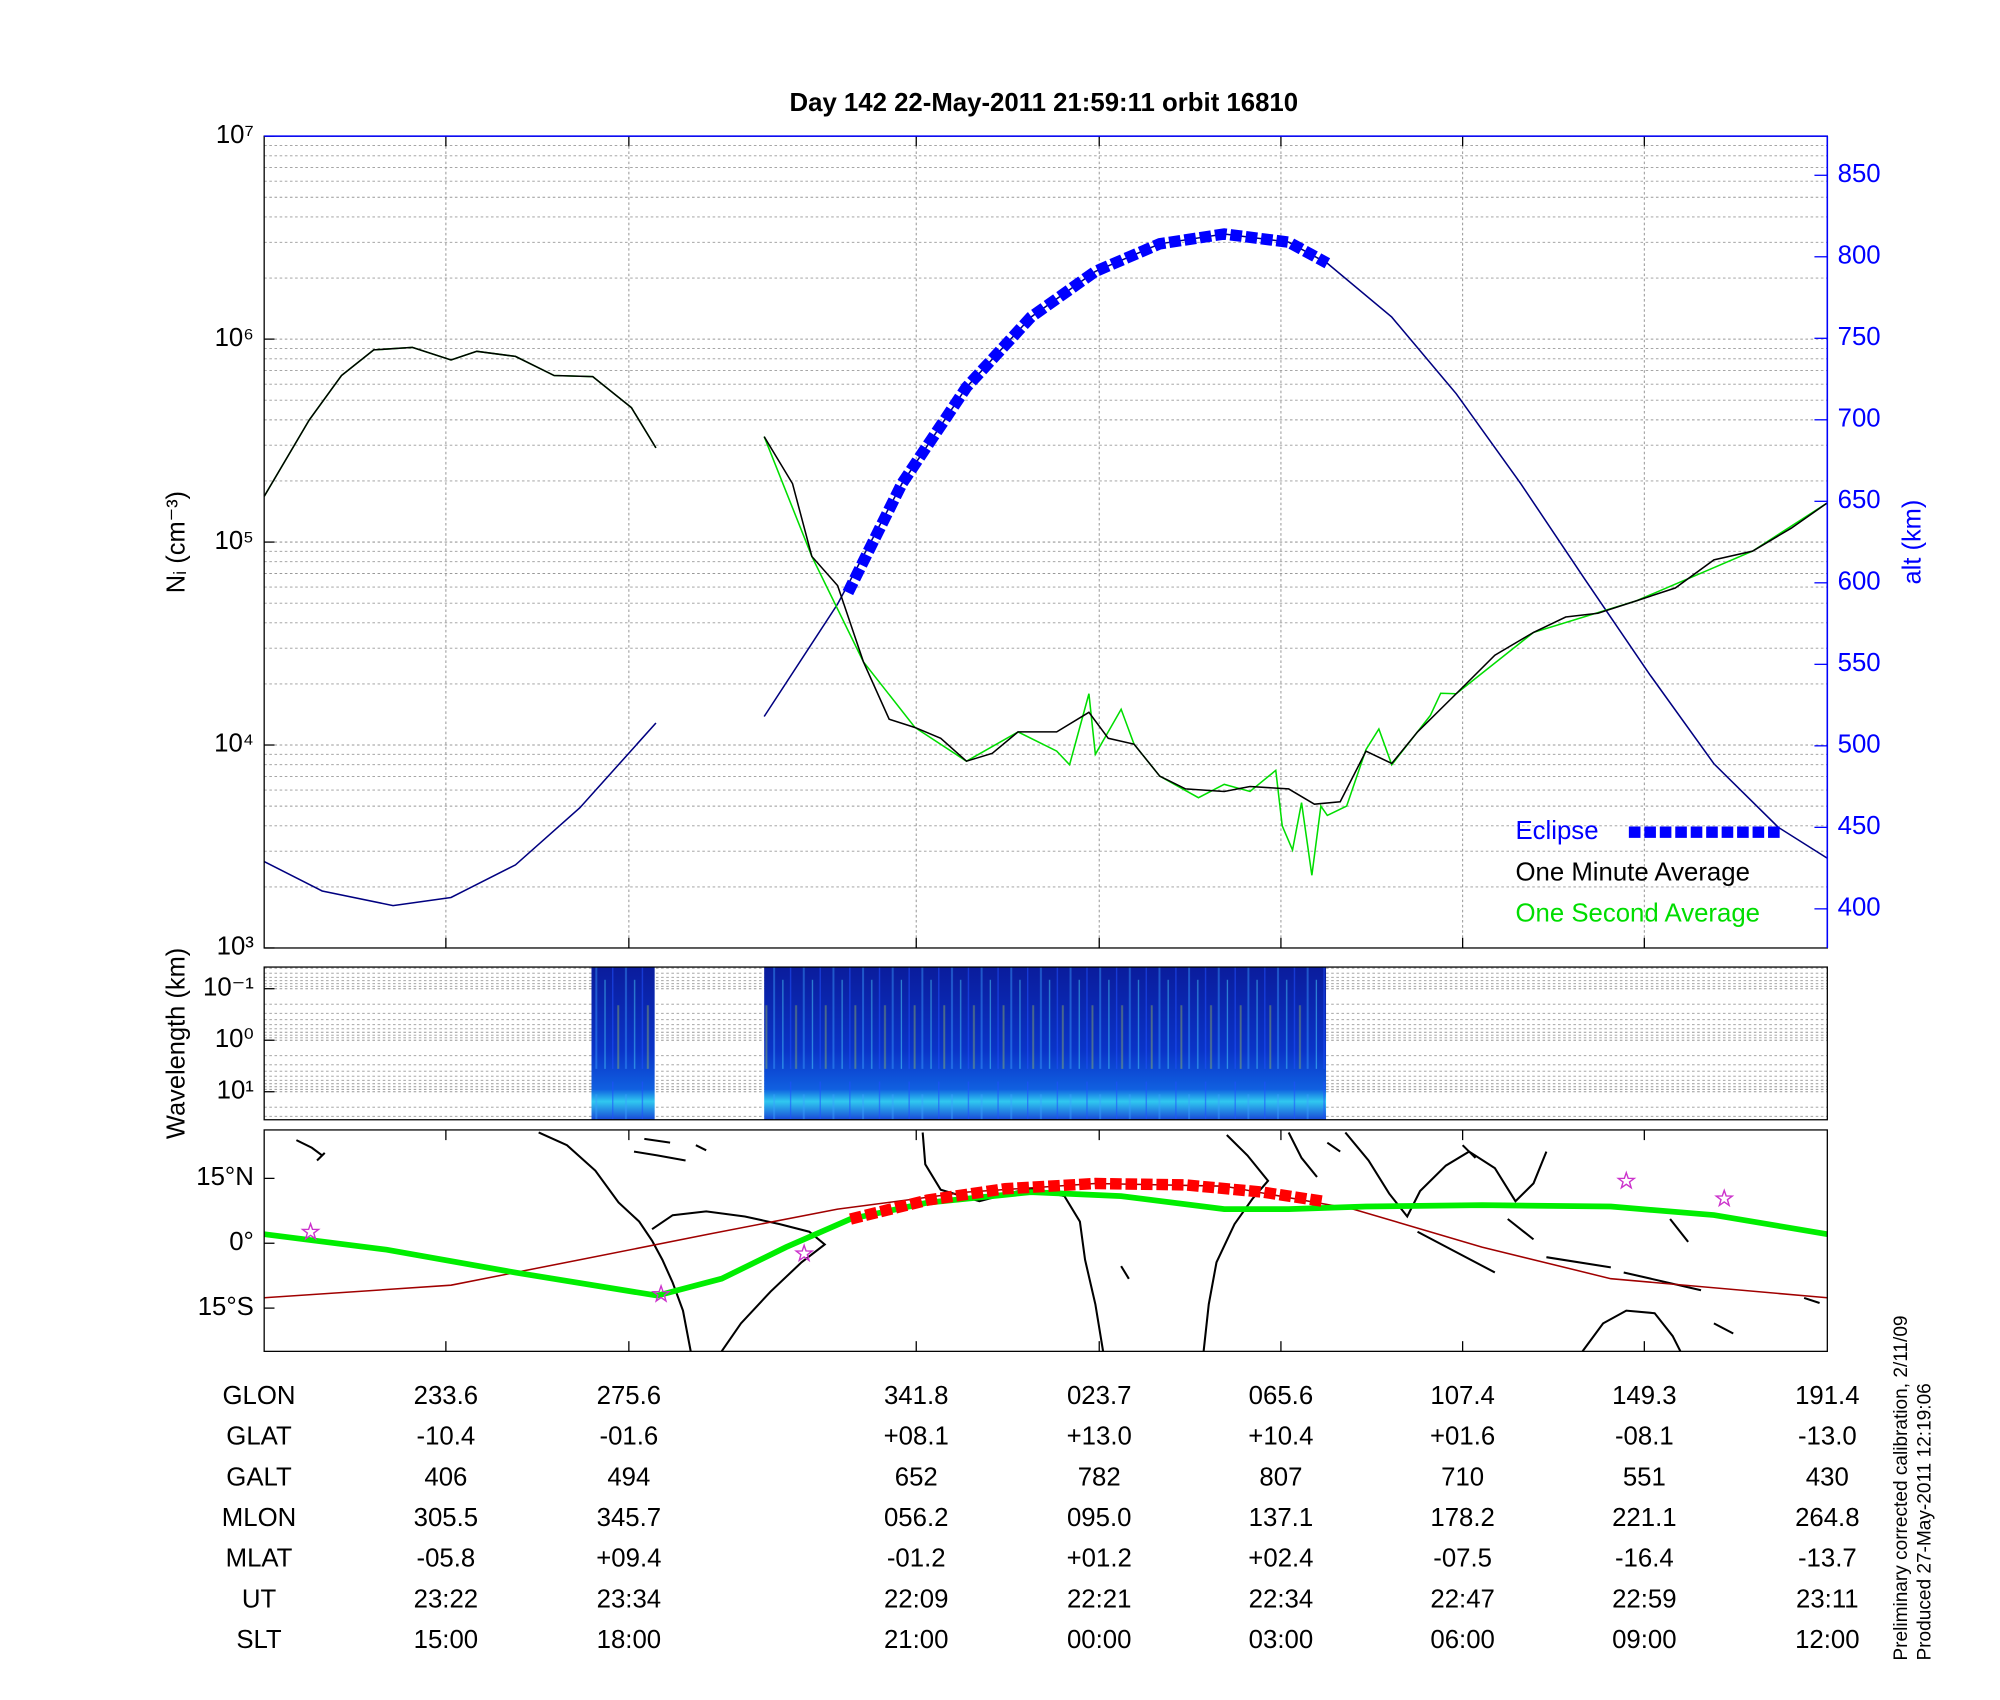  Describe the element at coordinates (259, 1640) in the screenshot. I see `row-label: SLT` at that location.